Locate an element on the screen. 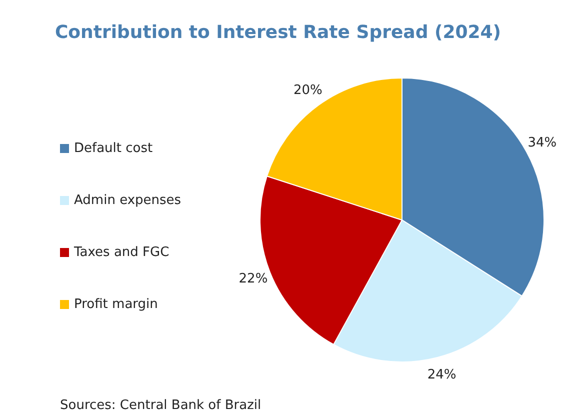 Image resolution: width=566 pixels, height=419 pixels. source-note: Sources: Central Bank of Brazil is located at coordinates (161, 405).